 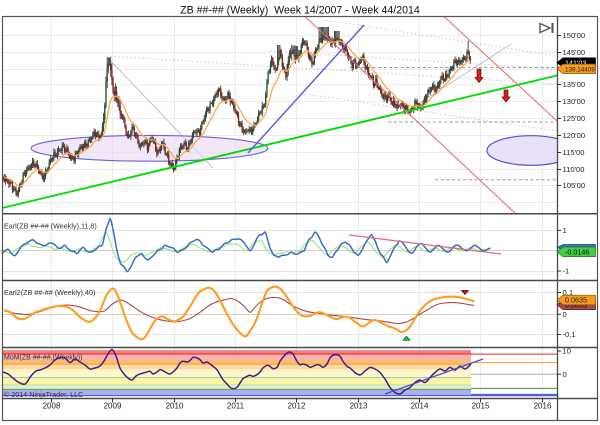 I want to click on svg-text: 1, so click(x=565, y=230).